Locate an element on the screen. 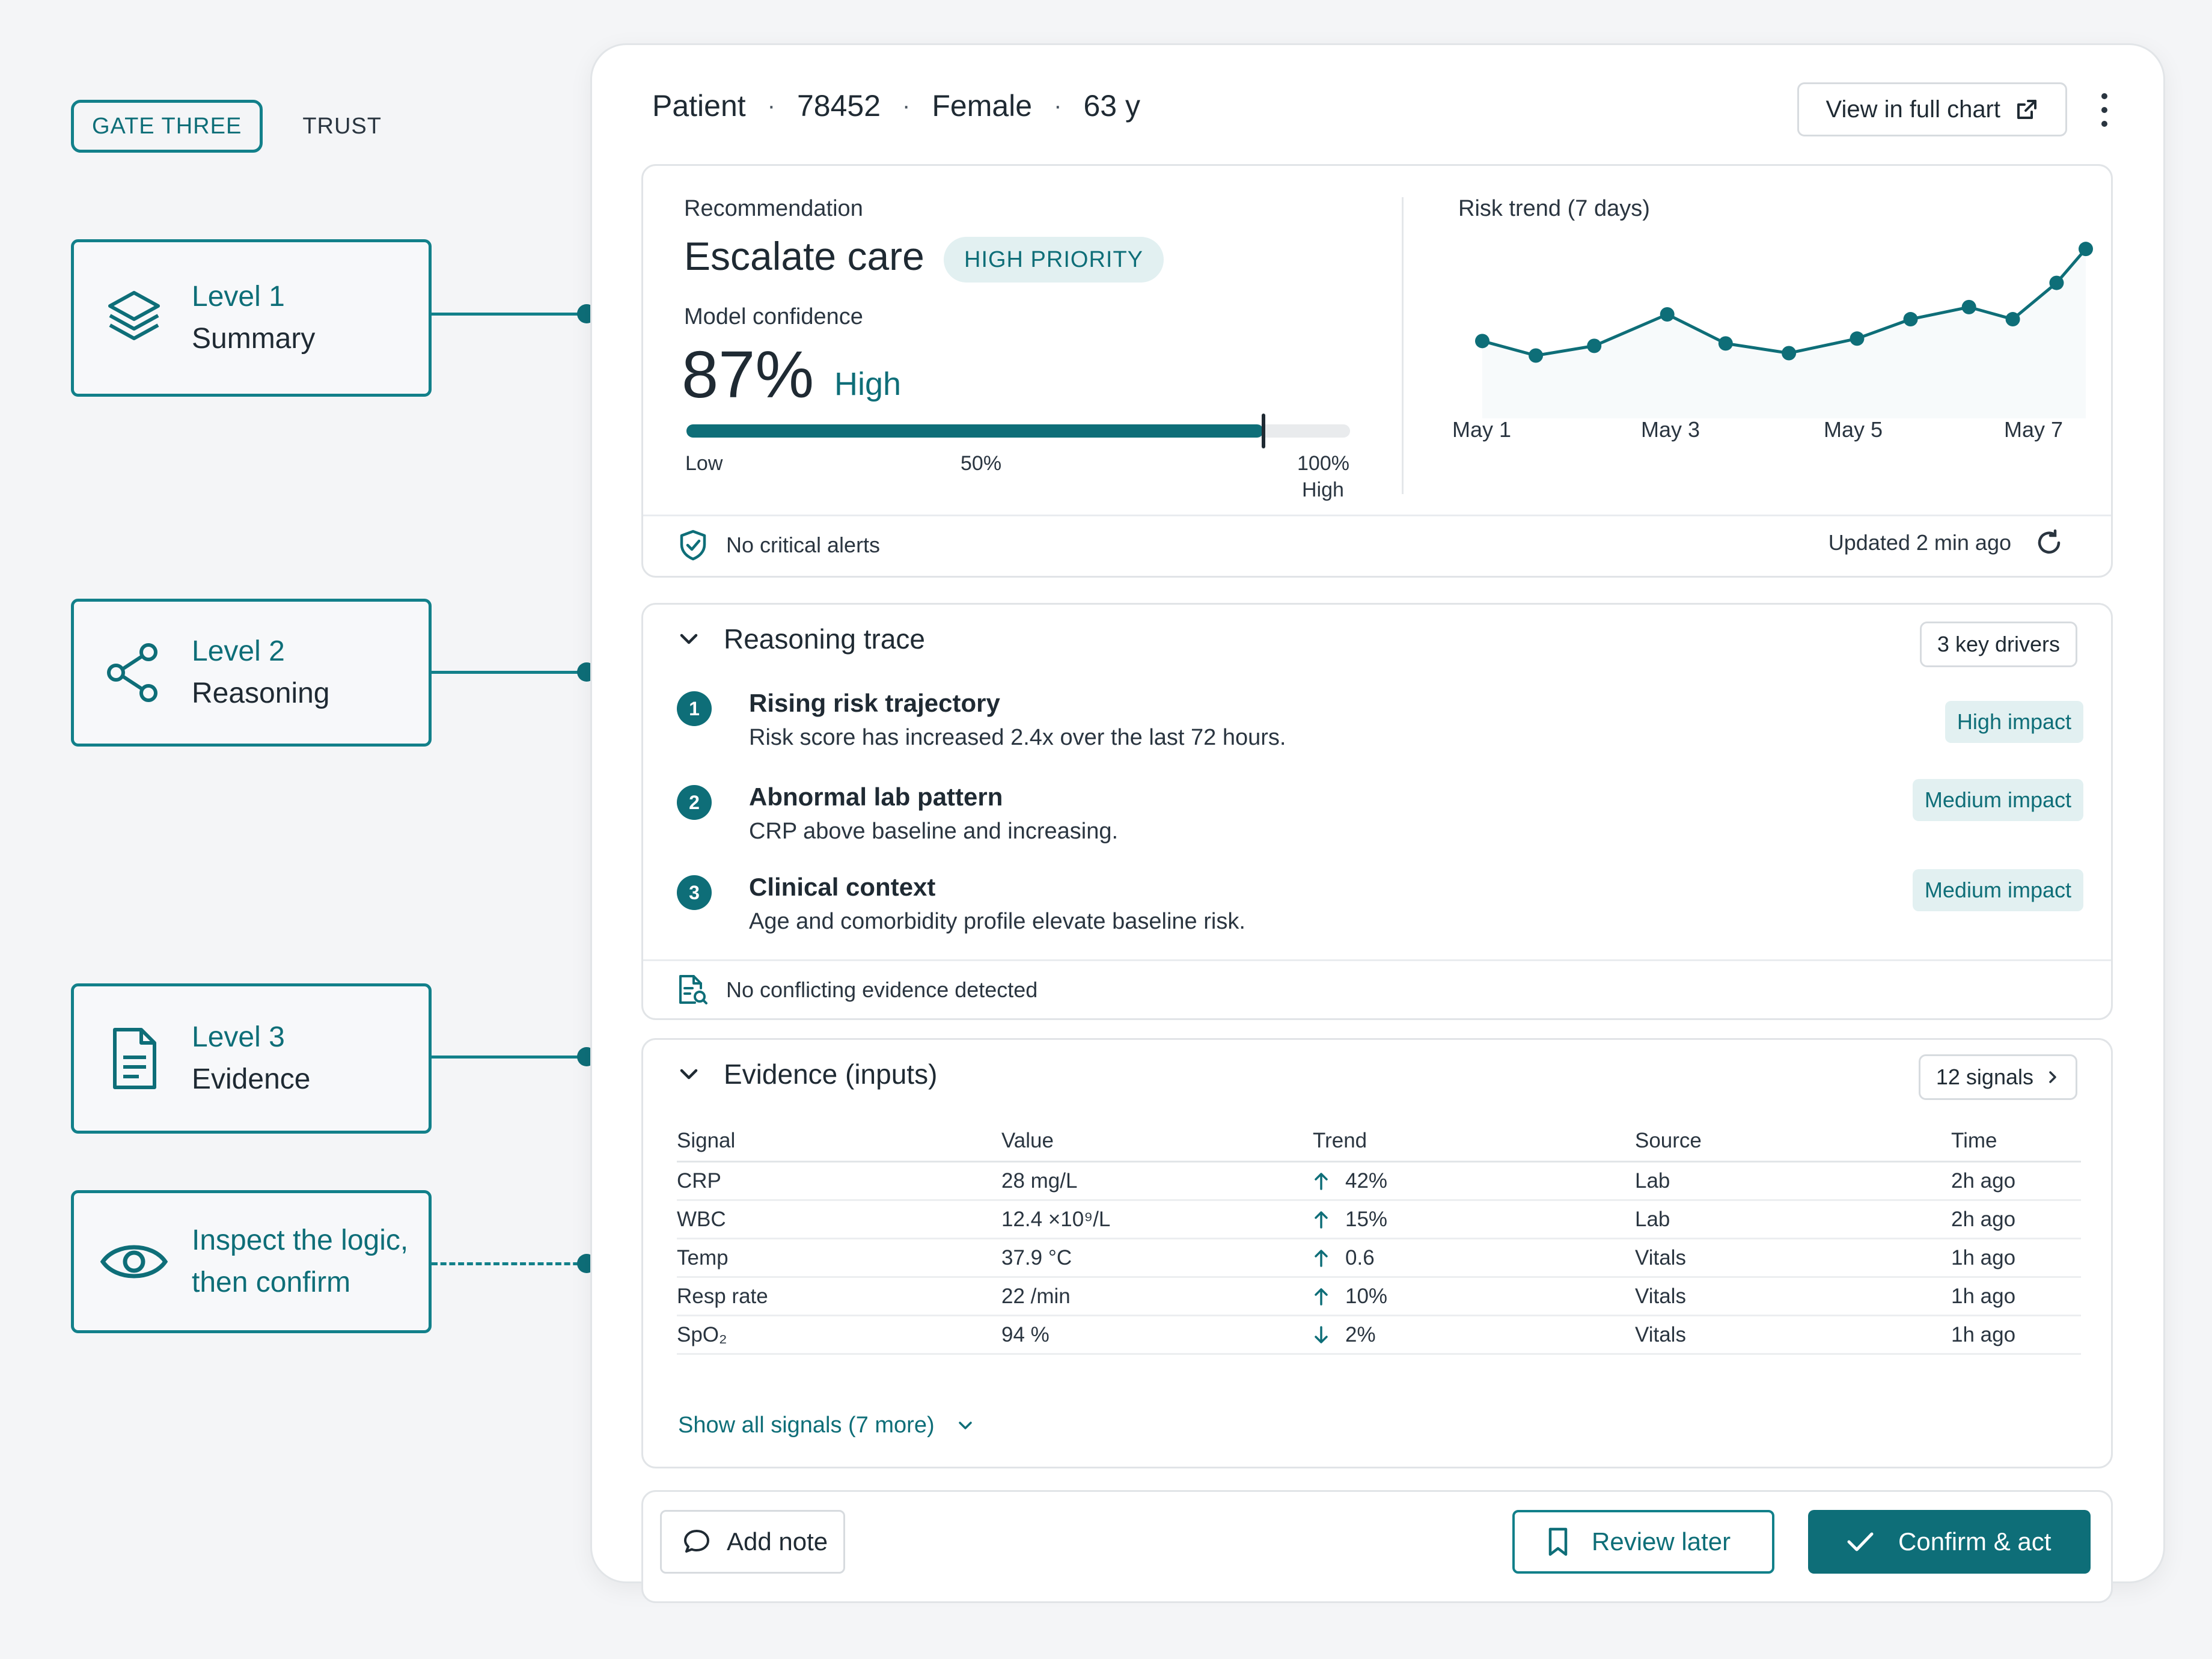 This screenshot has width=2212, height=1659. signal-cell: Temp is located at coordinates (703, 1257).